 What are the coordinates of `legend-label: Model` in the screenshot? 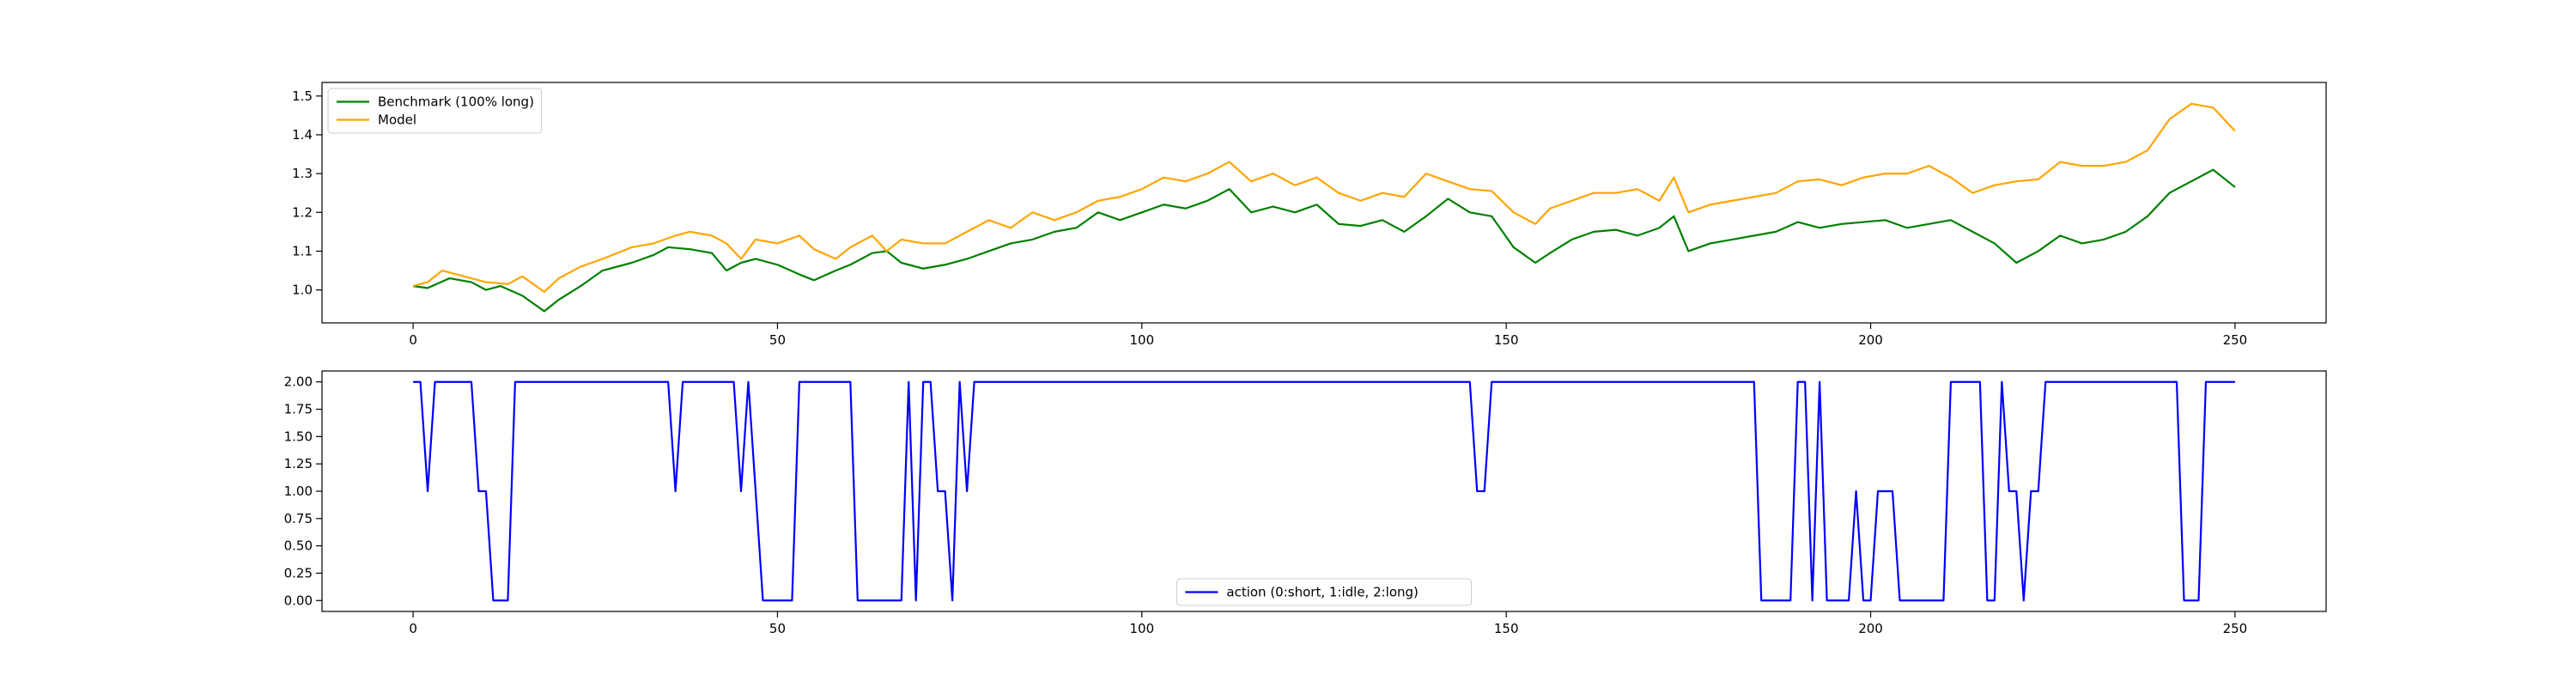 It's located at (397, 120).